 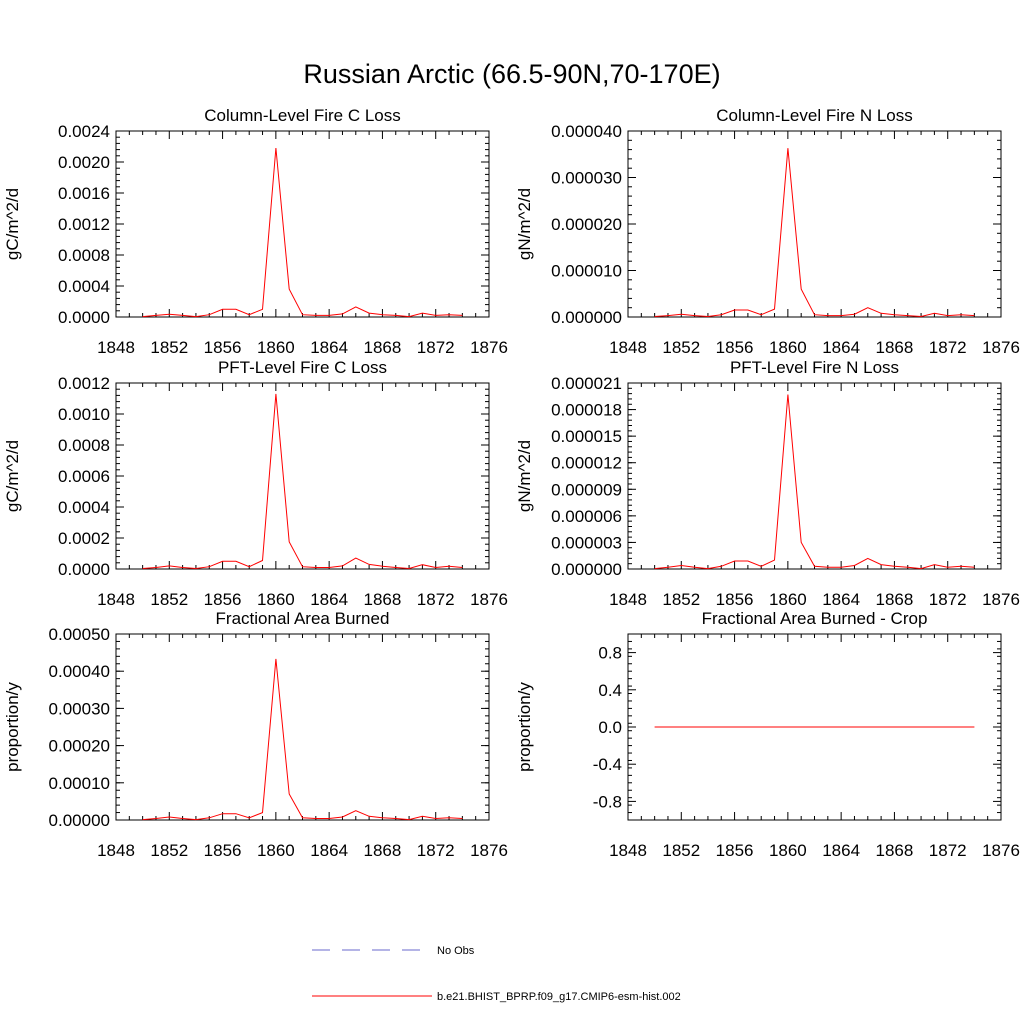 What do you see at coordinates (84, 131) in the screenshot?
I see `y-tick-label: 0.0024` at bounding box center [84, 131].